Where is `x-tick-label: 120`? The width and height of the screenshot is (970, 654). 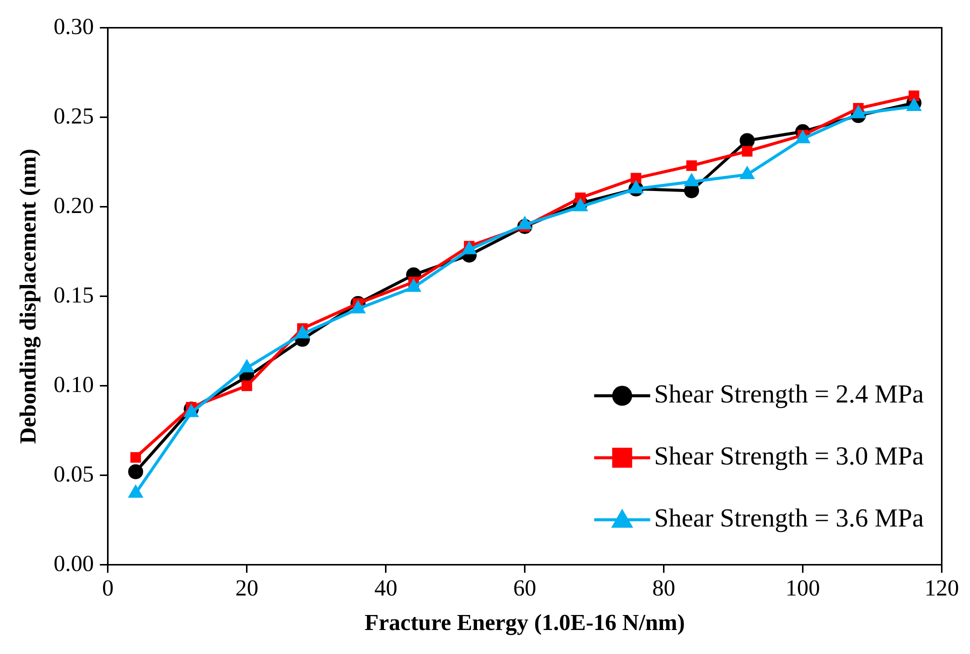
x-tick-label: 120 is located at coordinates (941, 588).